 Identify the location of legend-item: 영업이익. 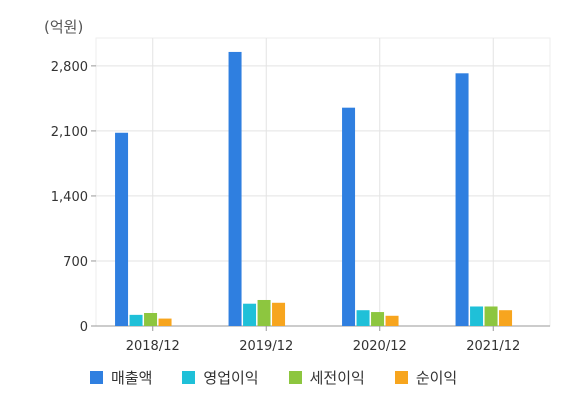
(220, 377).